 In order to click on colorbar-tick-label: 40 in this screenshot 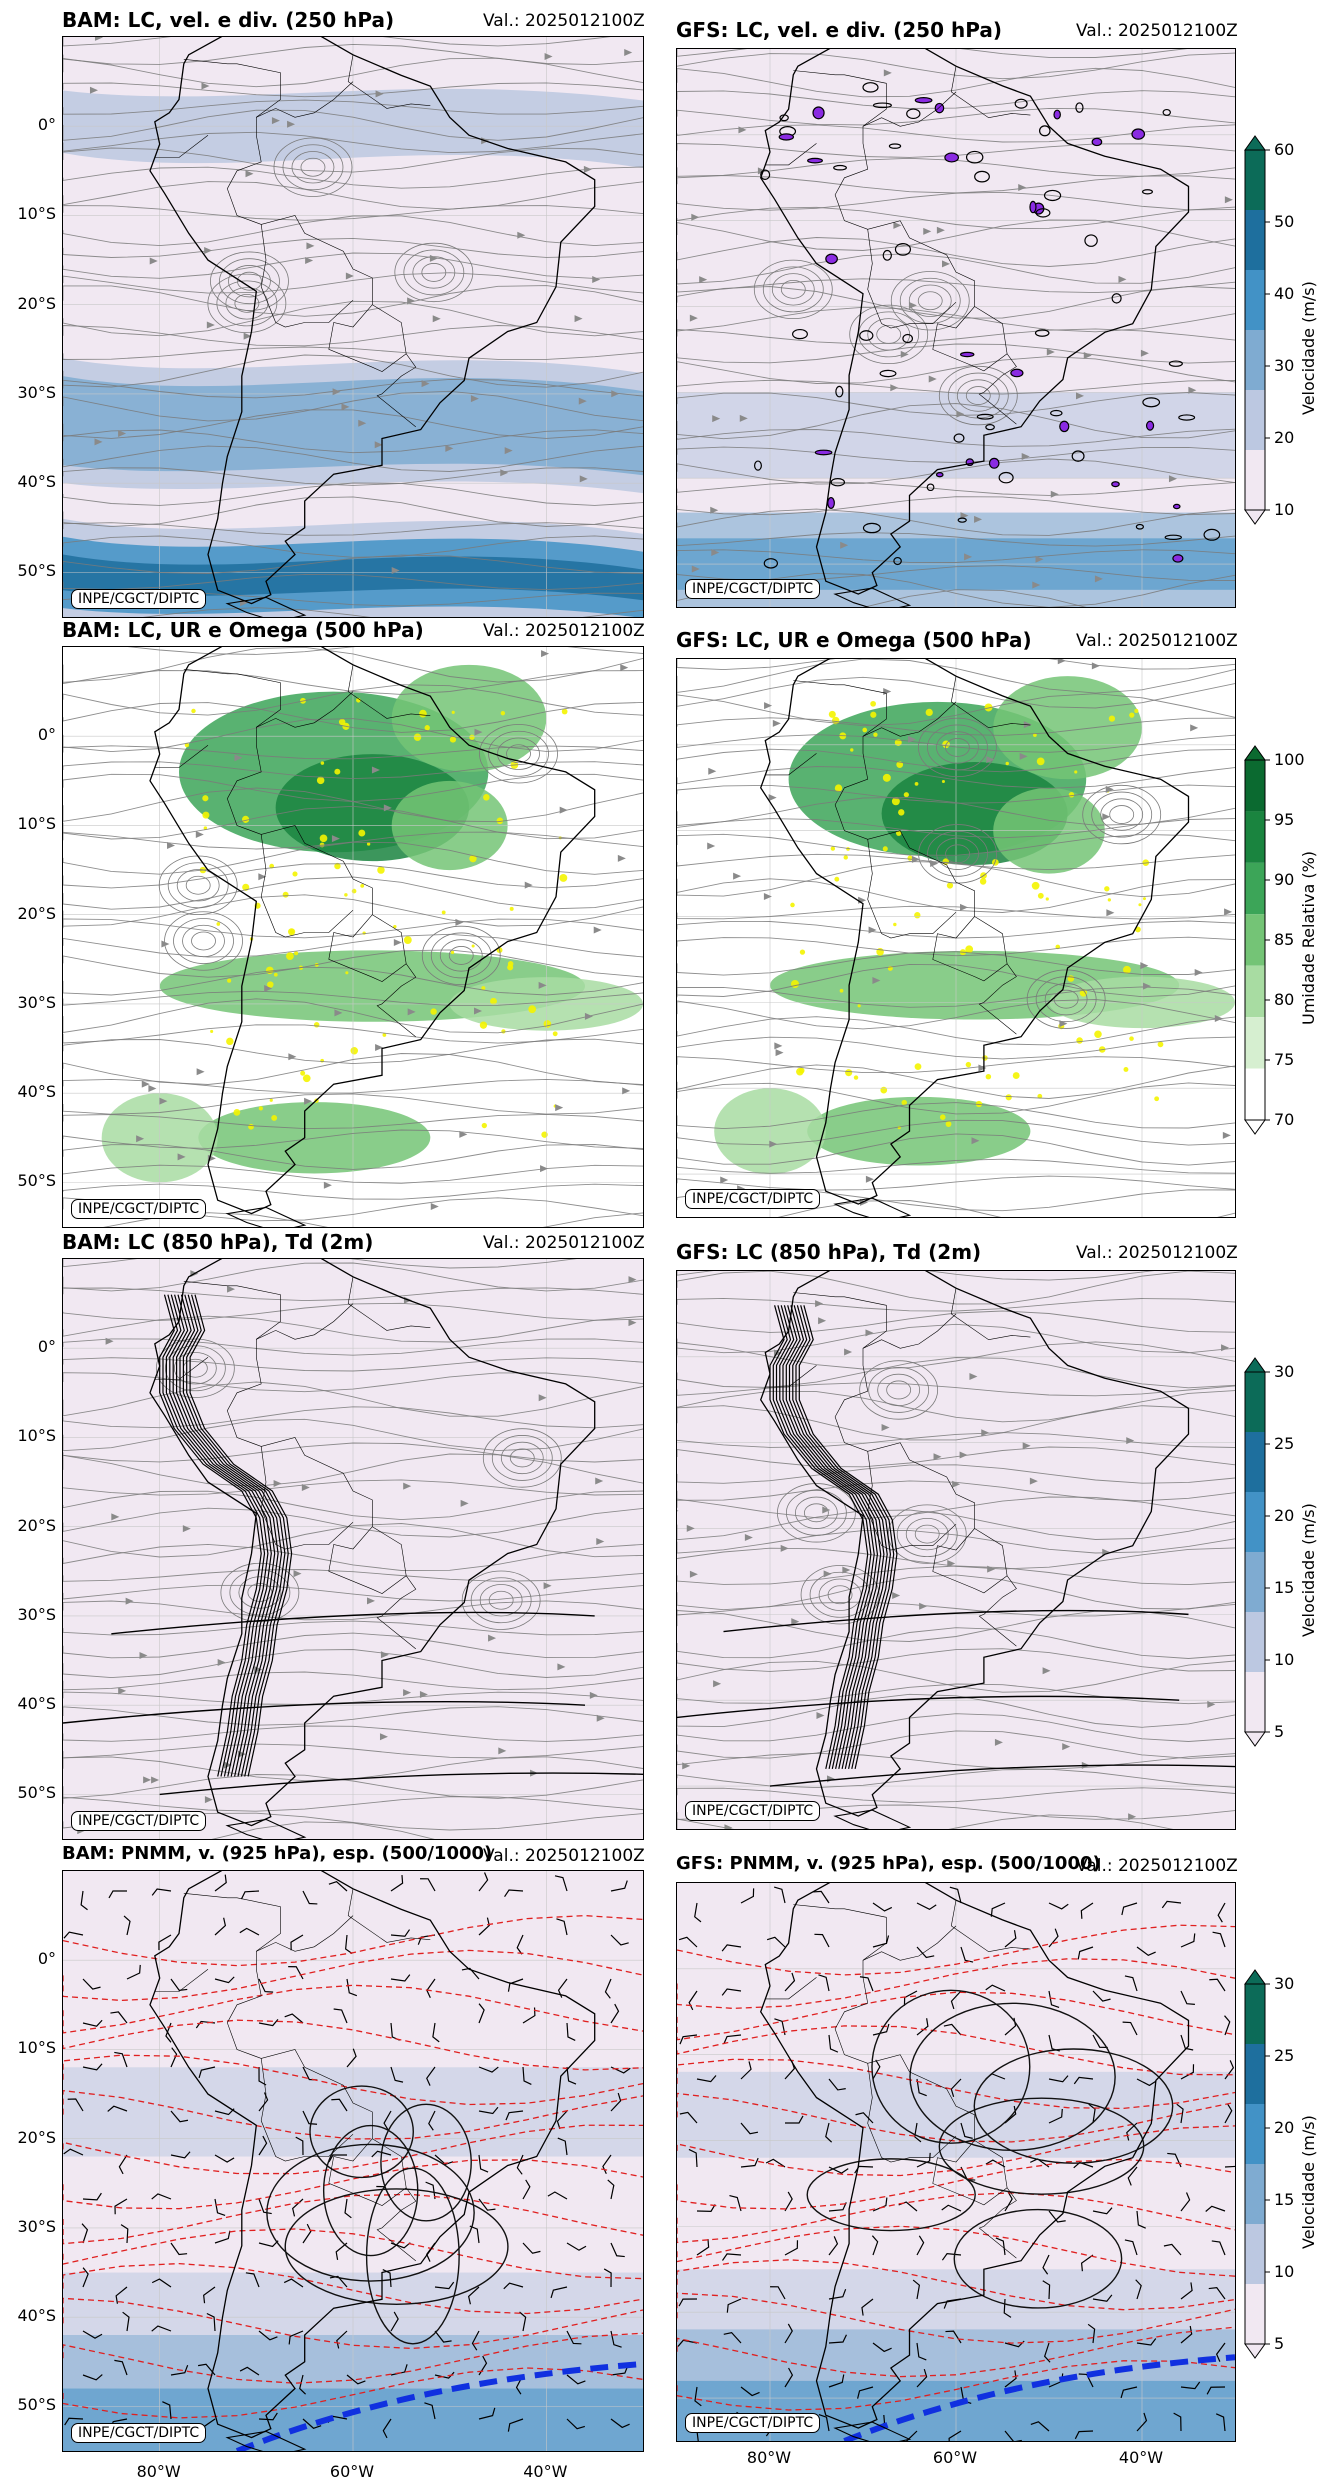, I will do `click(1284, 293)`.